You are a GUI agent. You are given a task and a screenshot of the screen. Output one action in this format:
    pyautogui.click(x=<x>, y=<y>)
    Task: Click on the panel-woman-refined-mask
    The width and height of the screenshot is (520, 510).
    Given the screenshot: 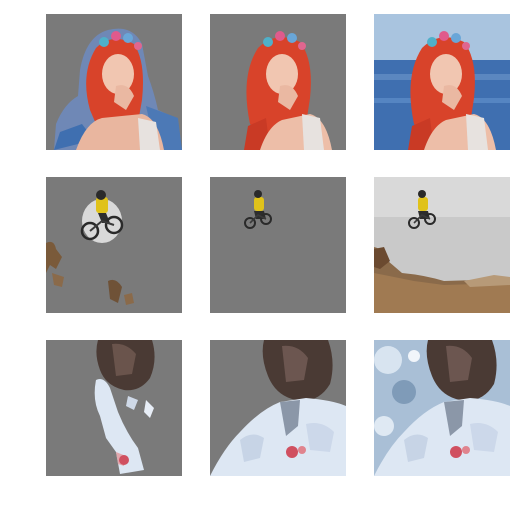 What is the action you would take?
    pyautogui.click(x=278, y=82)
    